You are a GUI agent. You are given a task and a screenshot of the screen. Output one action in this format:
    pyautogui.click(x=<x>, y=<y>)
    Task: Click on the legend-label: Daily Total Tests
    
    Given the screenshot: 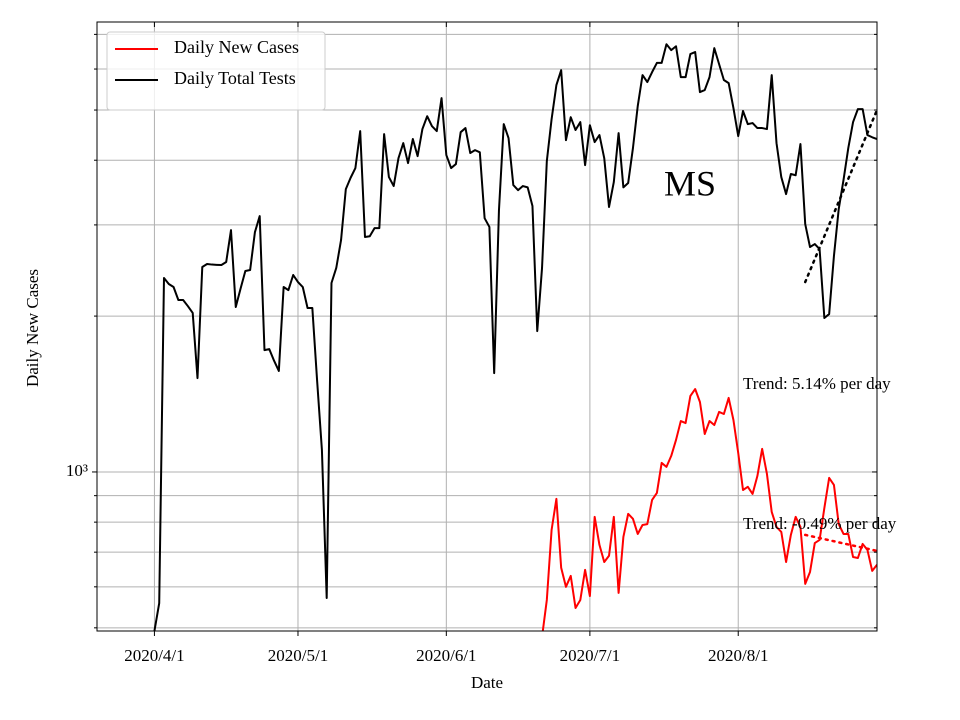 What is the action you would take?
    pyautogui.click(x=235, y=78)
    